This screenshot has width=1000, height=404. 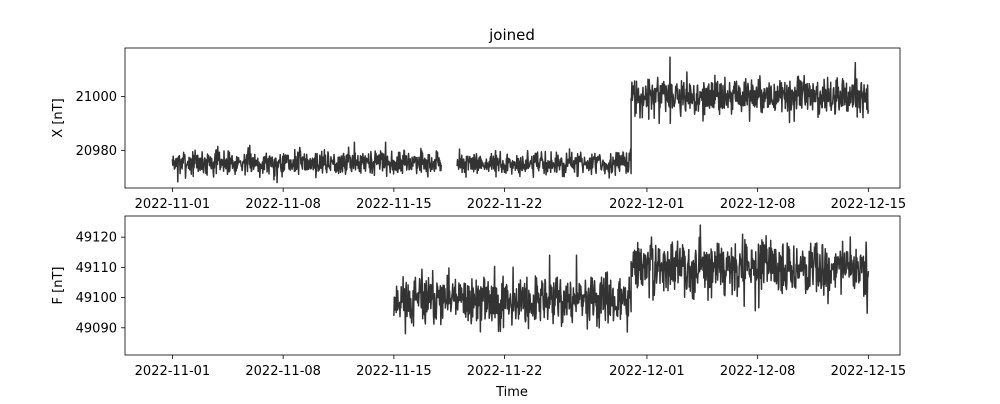 What do you see at coordinates (96, 151) in the screenshot?
I see `y-tick-label: 20980` at bounding box center [96, 151].